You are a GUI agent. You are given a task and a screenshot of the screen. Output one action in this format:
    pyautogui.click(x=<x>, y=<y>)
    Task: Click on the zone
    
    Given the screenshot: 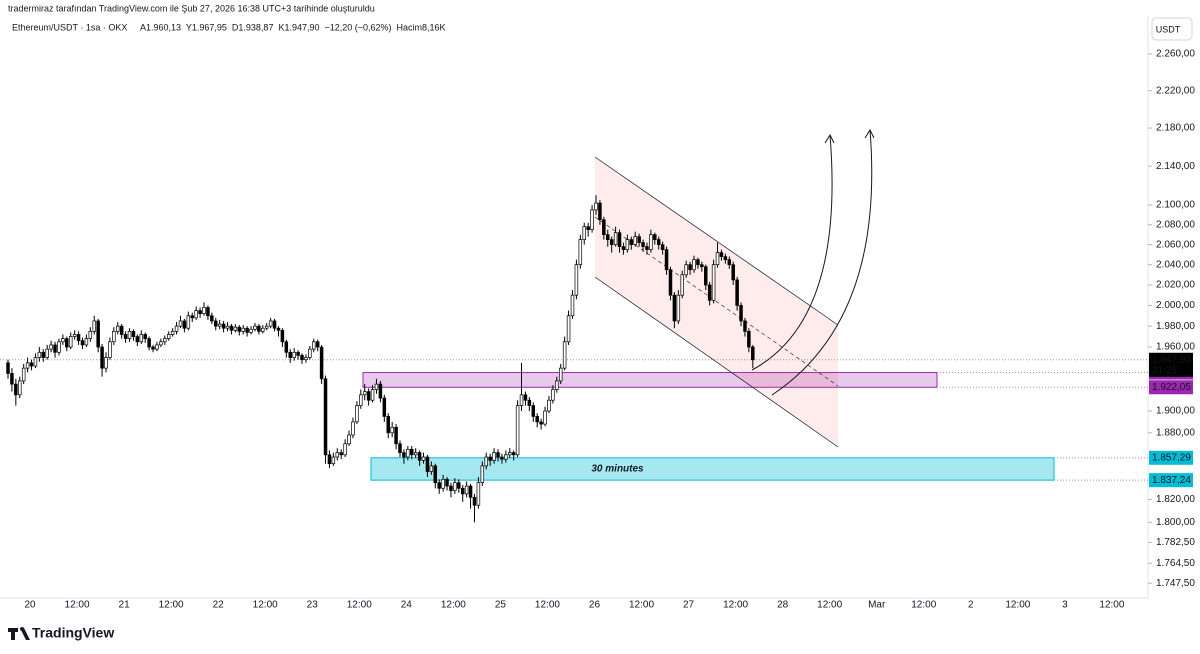 What is the action you would take?
    pyautogui.click(x=650, y=380)
    